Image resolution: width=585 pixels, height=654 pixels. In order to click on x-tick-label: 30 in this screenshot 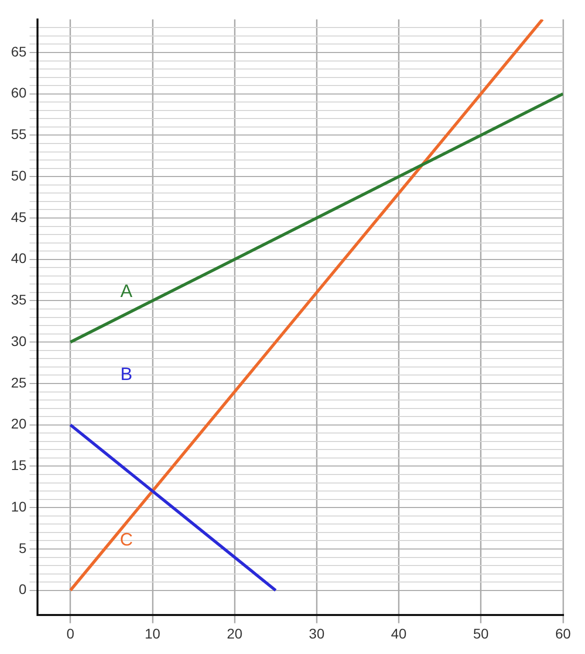, I will do `click(316, 633)`.